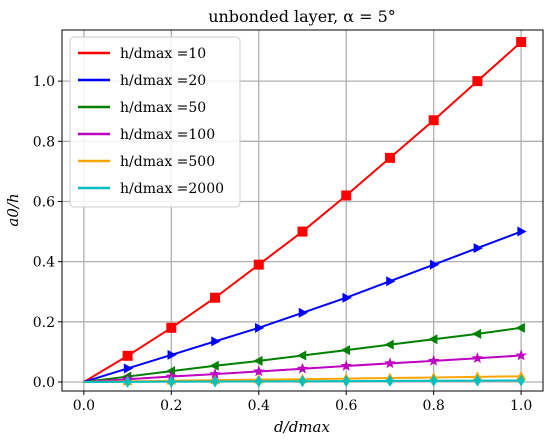 Image resolution: width=550 pixels, height=443 pixels. Describe the element at coordinates (163, 108) in the screenshot. I see `legend-entry: h/dmax =50` at that location.